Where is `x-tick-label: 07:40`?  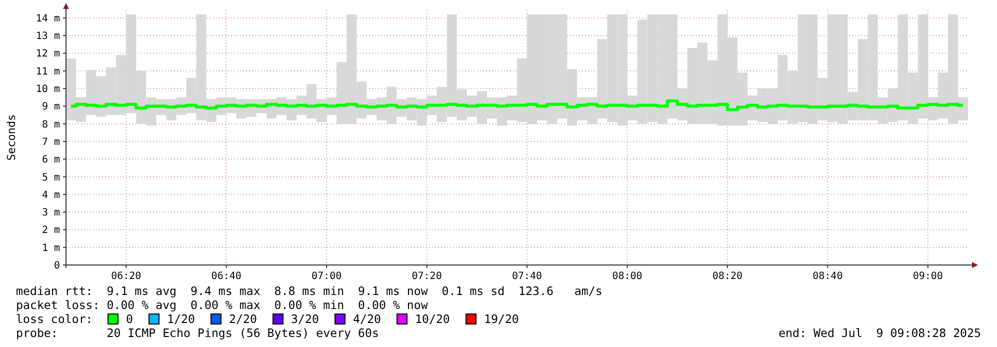 x-tick-label: 07:40 is located at coordinates (527, 276).